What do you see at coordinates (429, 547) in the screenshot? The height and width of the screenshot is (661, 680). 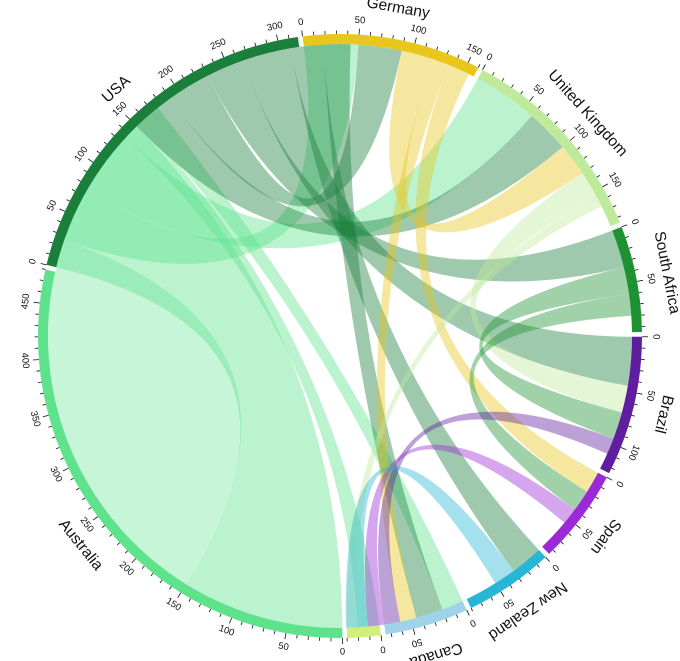 I see `ribbon-new-zealand-canada` at bounding box center [429, 547].